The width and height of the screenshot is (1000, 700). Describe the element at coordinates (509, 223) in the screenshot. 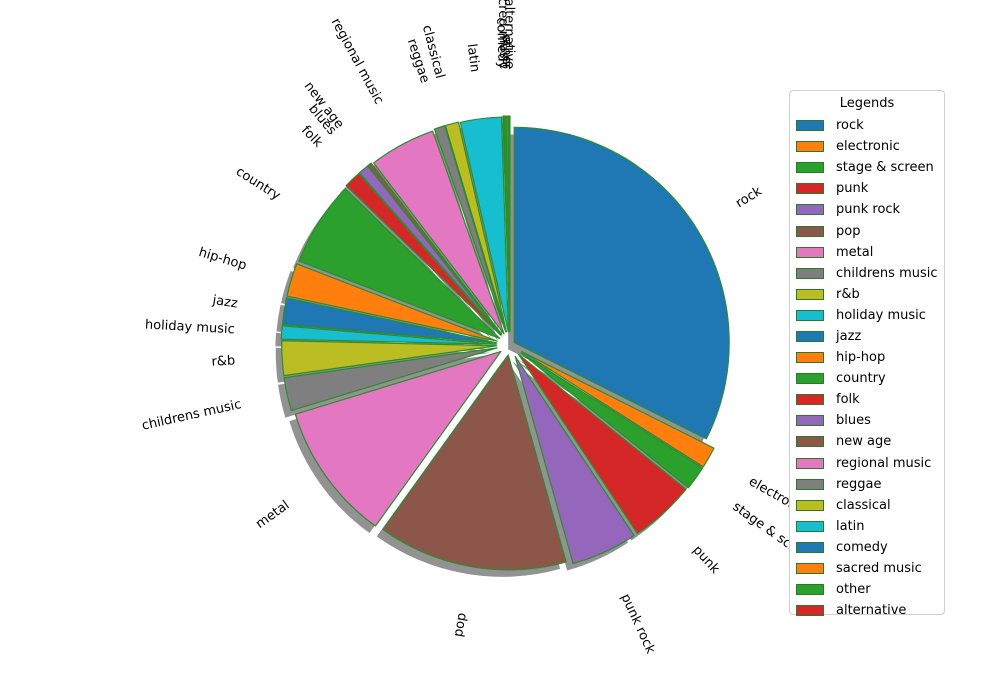

I see `pie-slice-alternative` at that location.